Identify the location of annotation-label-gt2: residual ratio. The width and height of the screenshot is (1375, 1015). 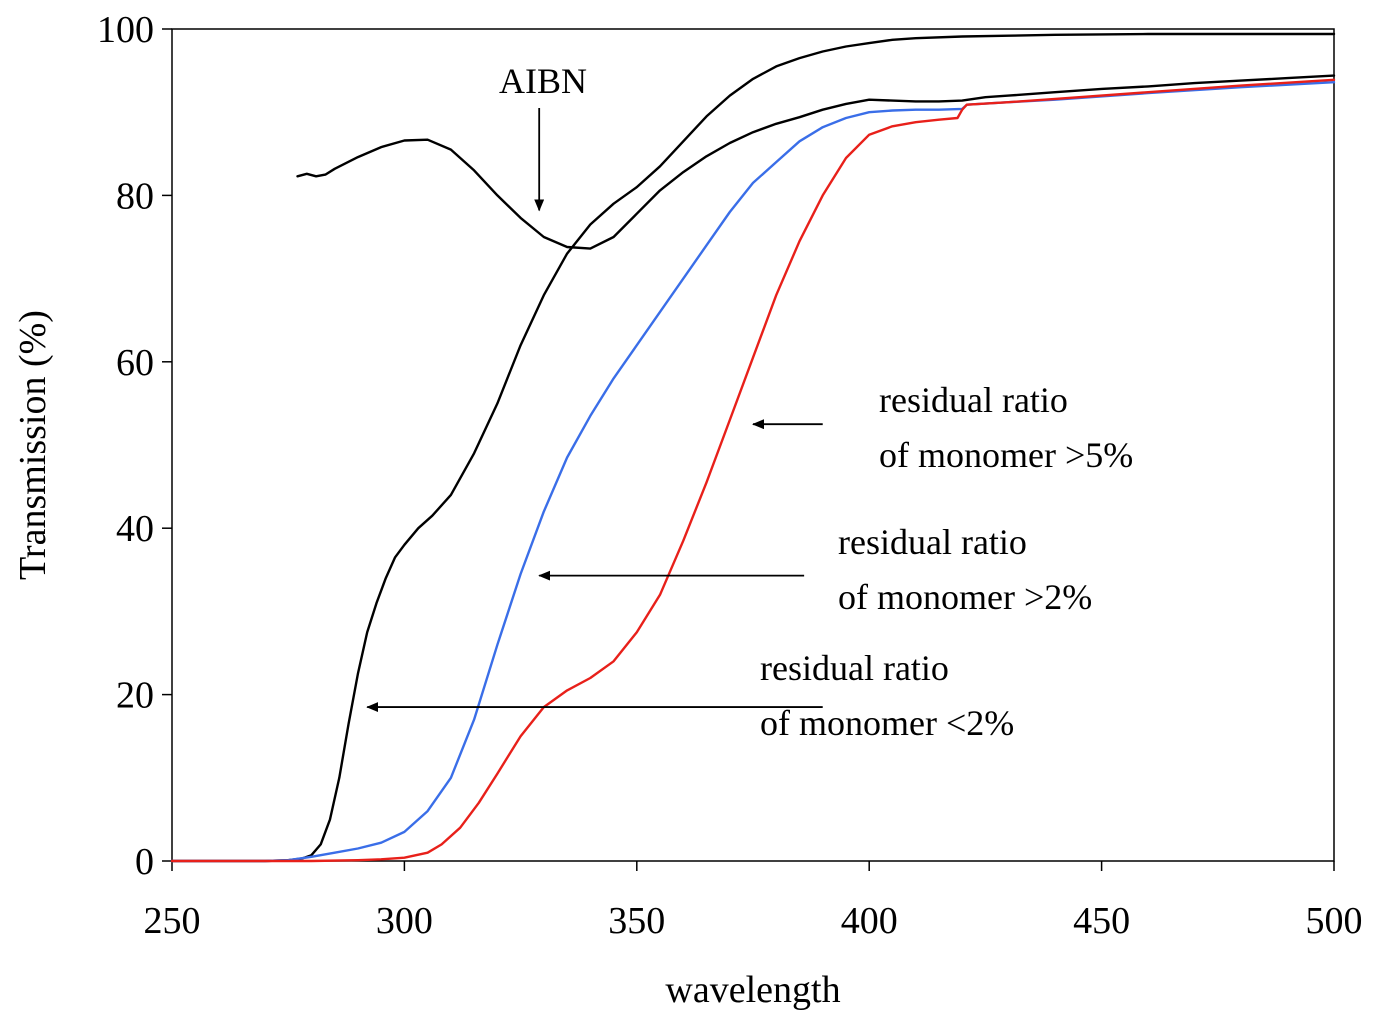
(932, 542).